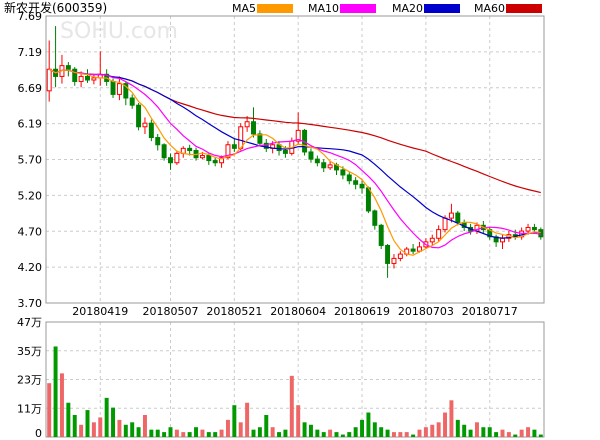  I want to click on volume-y-tick-label: 23万, so click(29, 380).